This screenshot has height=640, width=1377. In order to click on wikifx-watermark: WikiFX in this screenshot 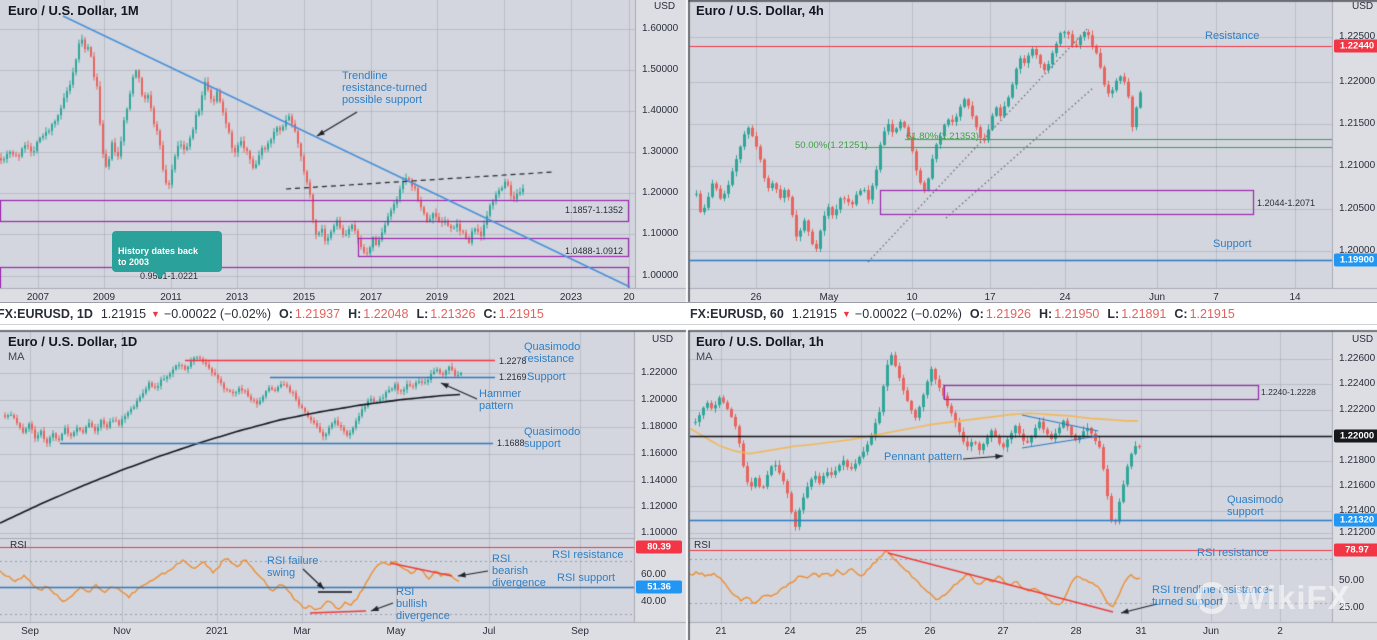, I will do `click(1273, 598)`.